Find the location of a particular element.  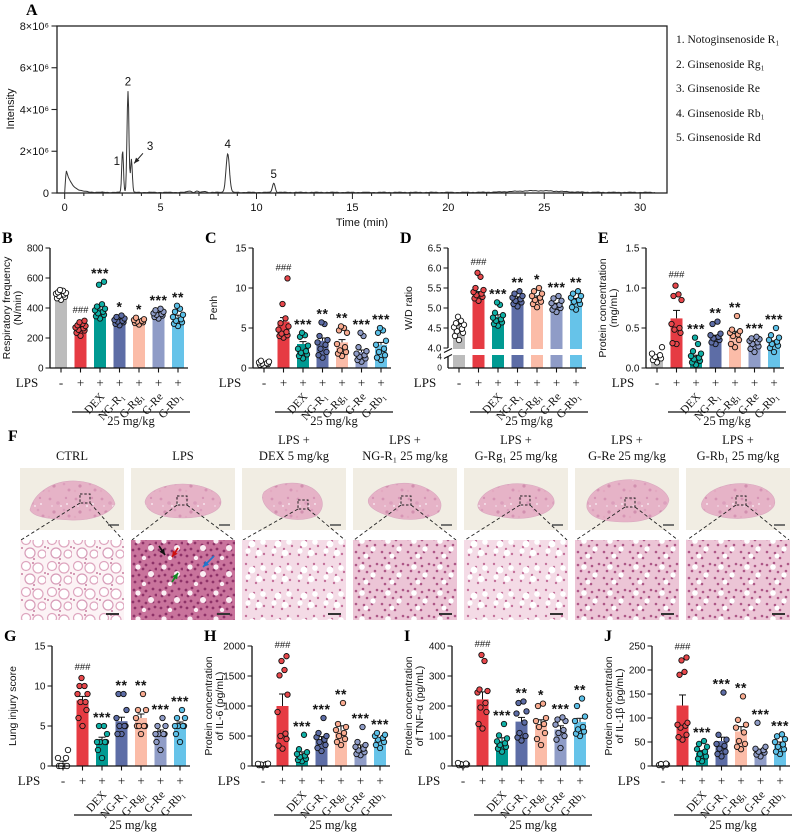

x-tick-label: 30 is located at coordinates (640, 208).